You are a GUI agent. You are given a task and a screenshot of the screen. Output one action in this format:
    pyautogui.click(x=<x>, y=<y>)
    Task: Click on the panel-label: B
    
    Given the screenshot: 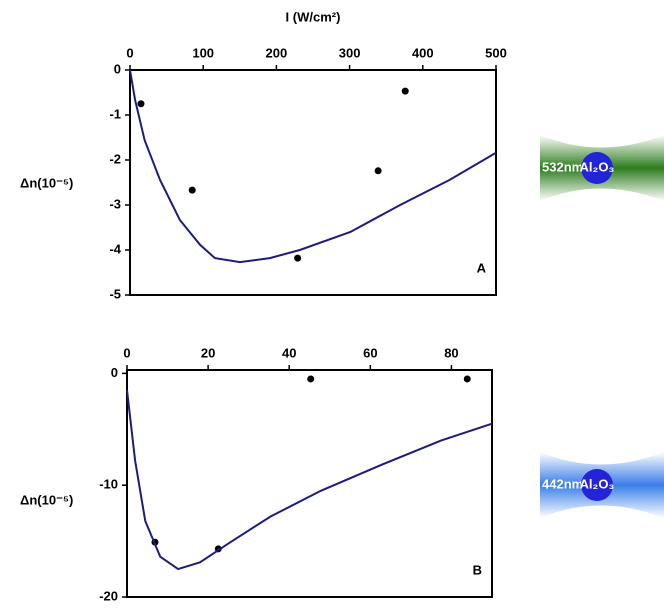 What is the action you would take?
    pyautogui.click(x=477, y=569)
    